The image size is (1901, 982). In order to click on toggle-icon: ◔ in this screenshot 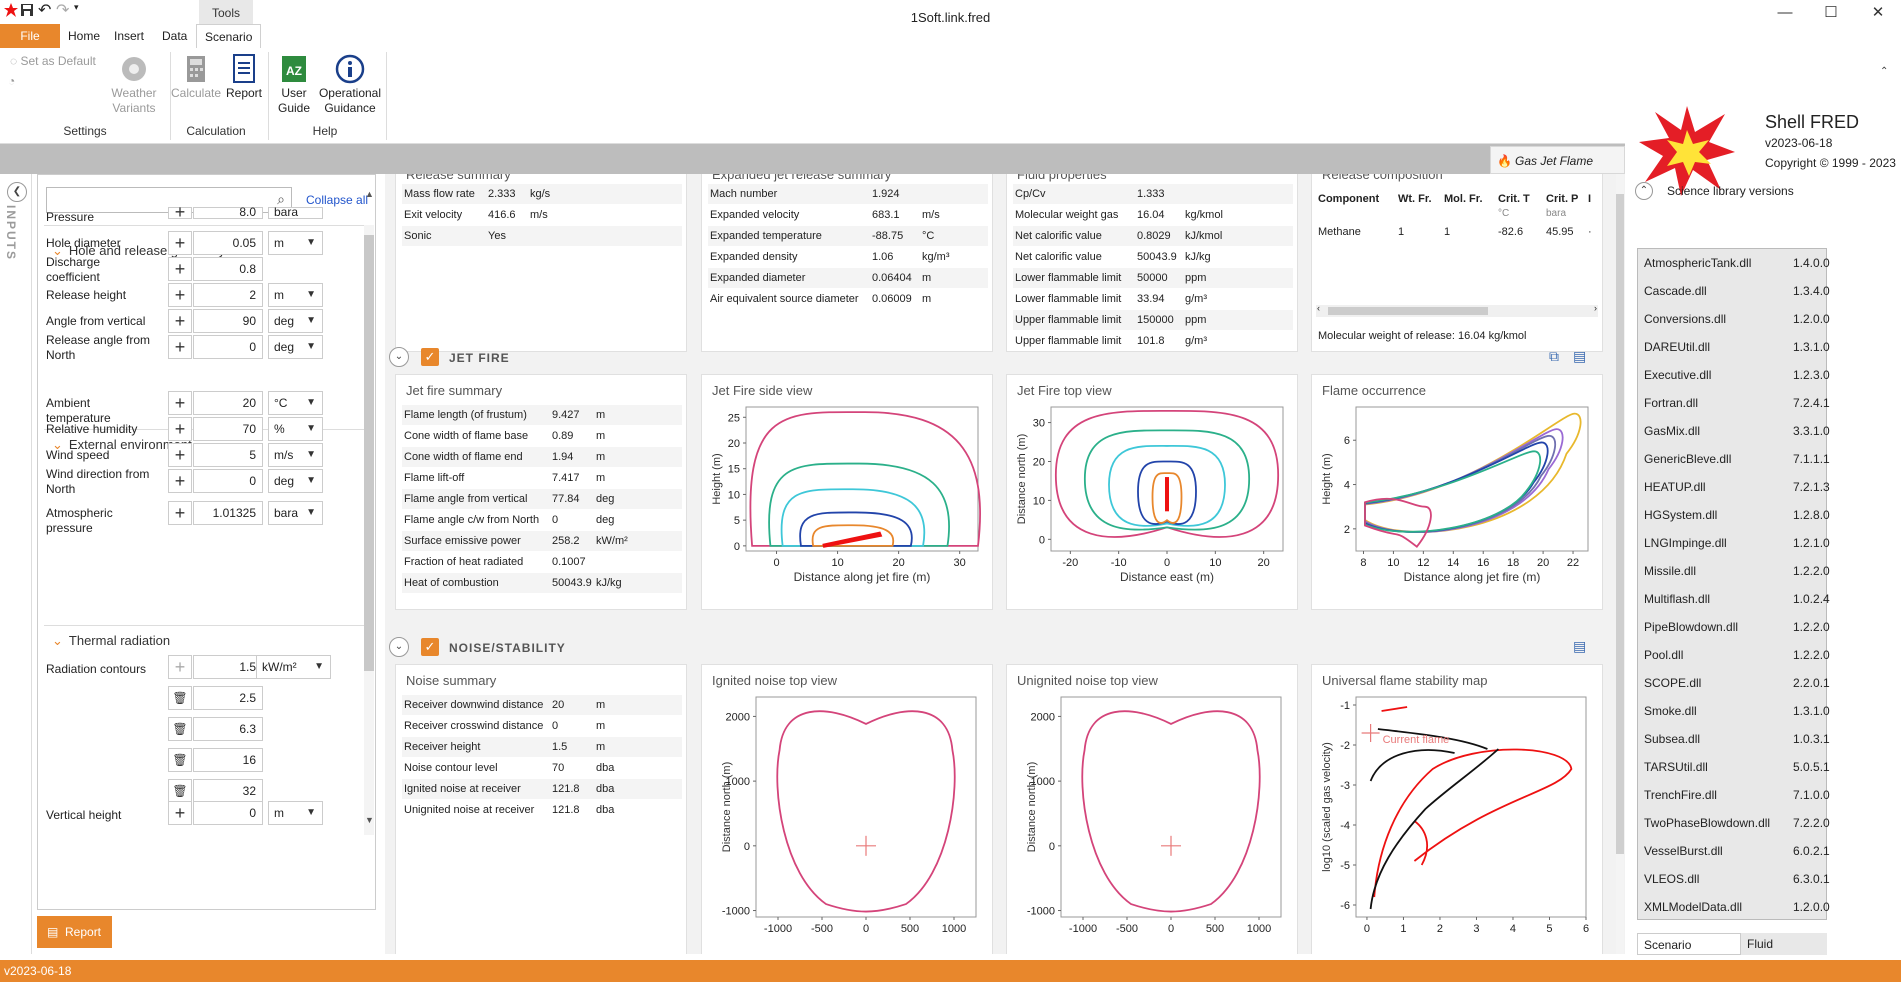, I will do `click(12, 81)`.